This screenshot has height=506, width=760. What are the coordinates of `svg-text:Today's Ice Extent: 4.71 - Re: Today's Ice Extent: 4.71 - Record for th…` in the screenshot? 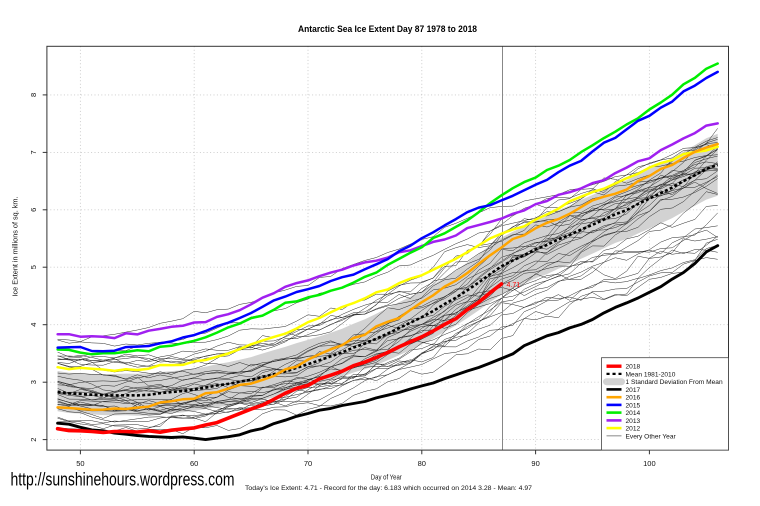 It's located at (388, 488).